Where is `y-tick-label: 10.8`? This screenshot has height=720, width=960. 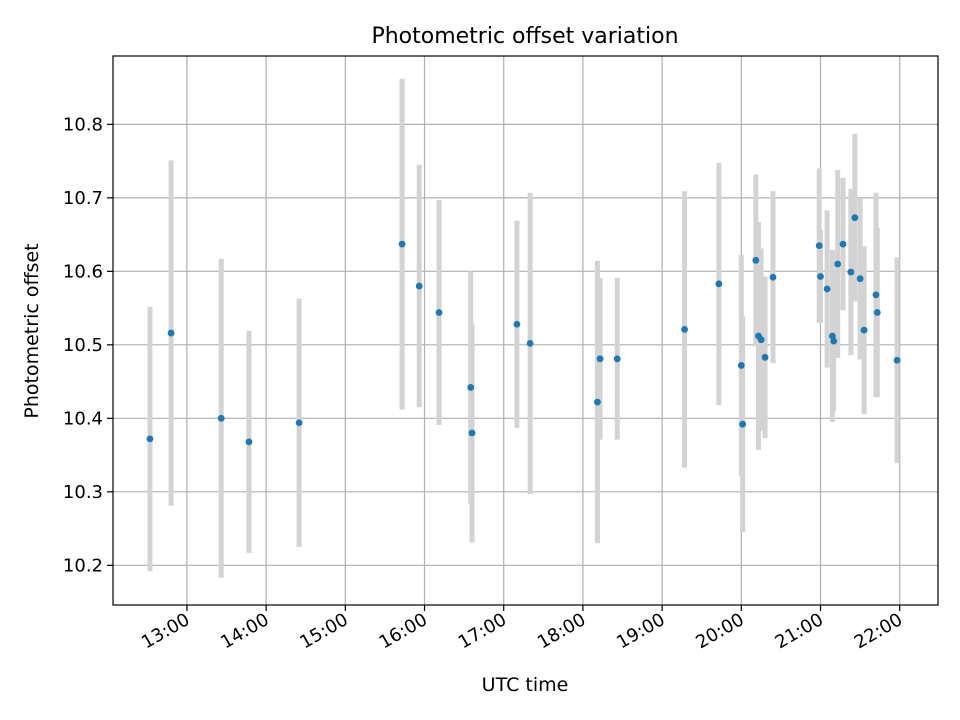
y-tick-label: 10.8 is located at coordinates (83, 124).